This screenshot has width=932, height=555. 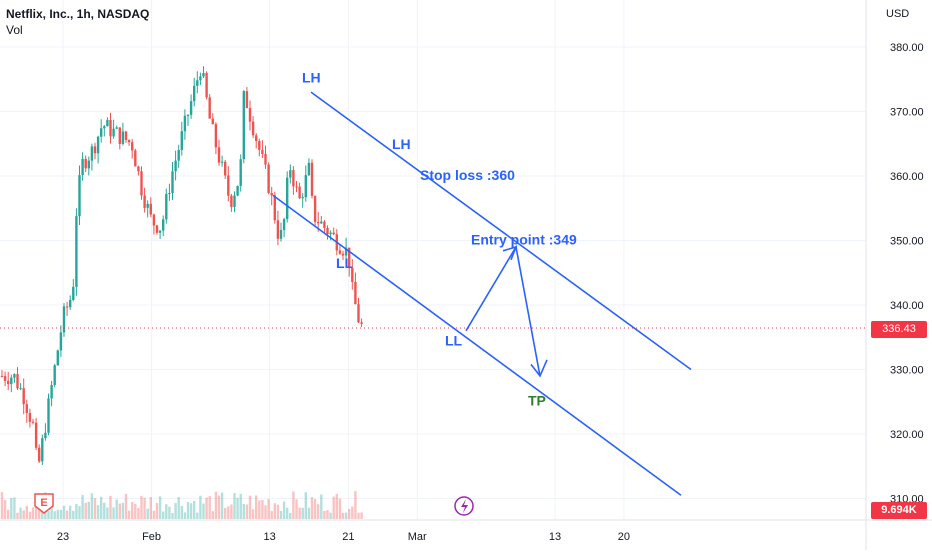 What do you see at coordinates (555, 537) in the screenshot?
I see `x-tick-label: 13` at bounding box center [555, 537].